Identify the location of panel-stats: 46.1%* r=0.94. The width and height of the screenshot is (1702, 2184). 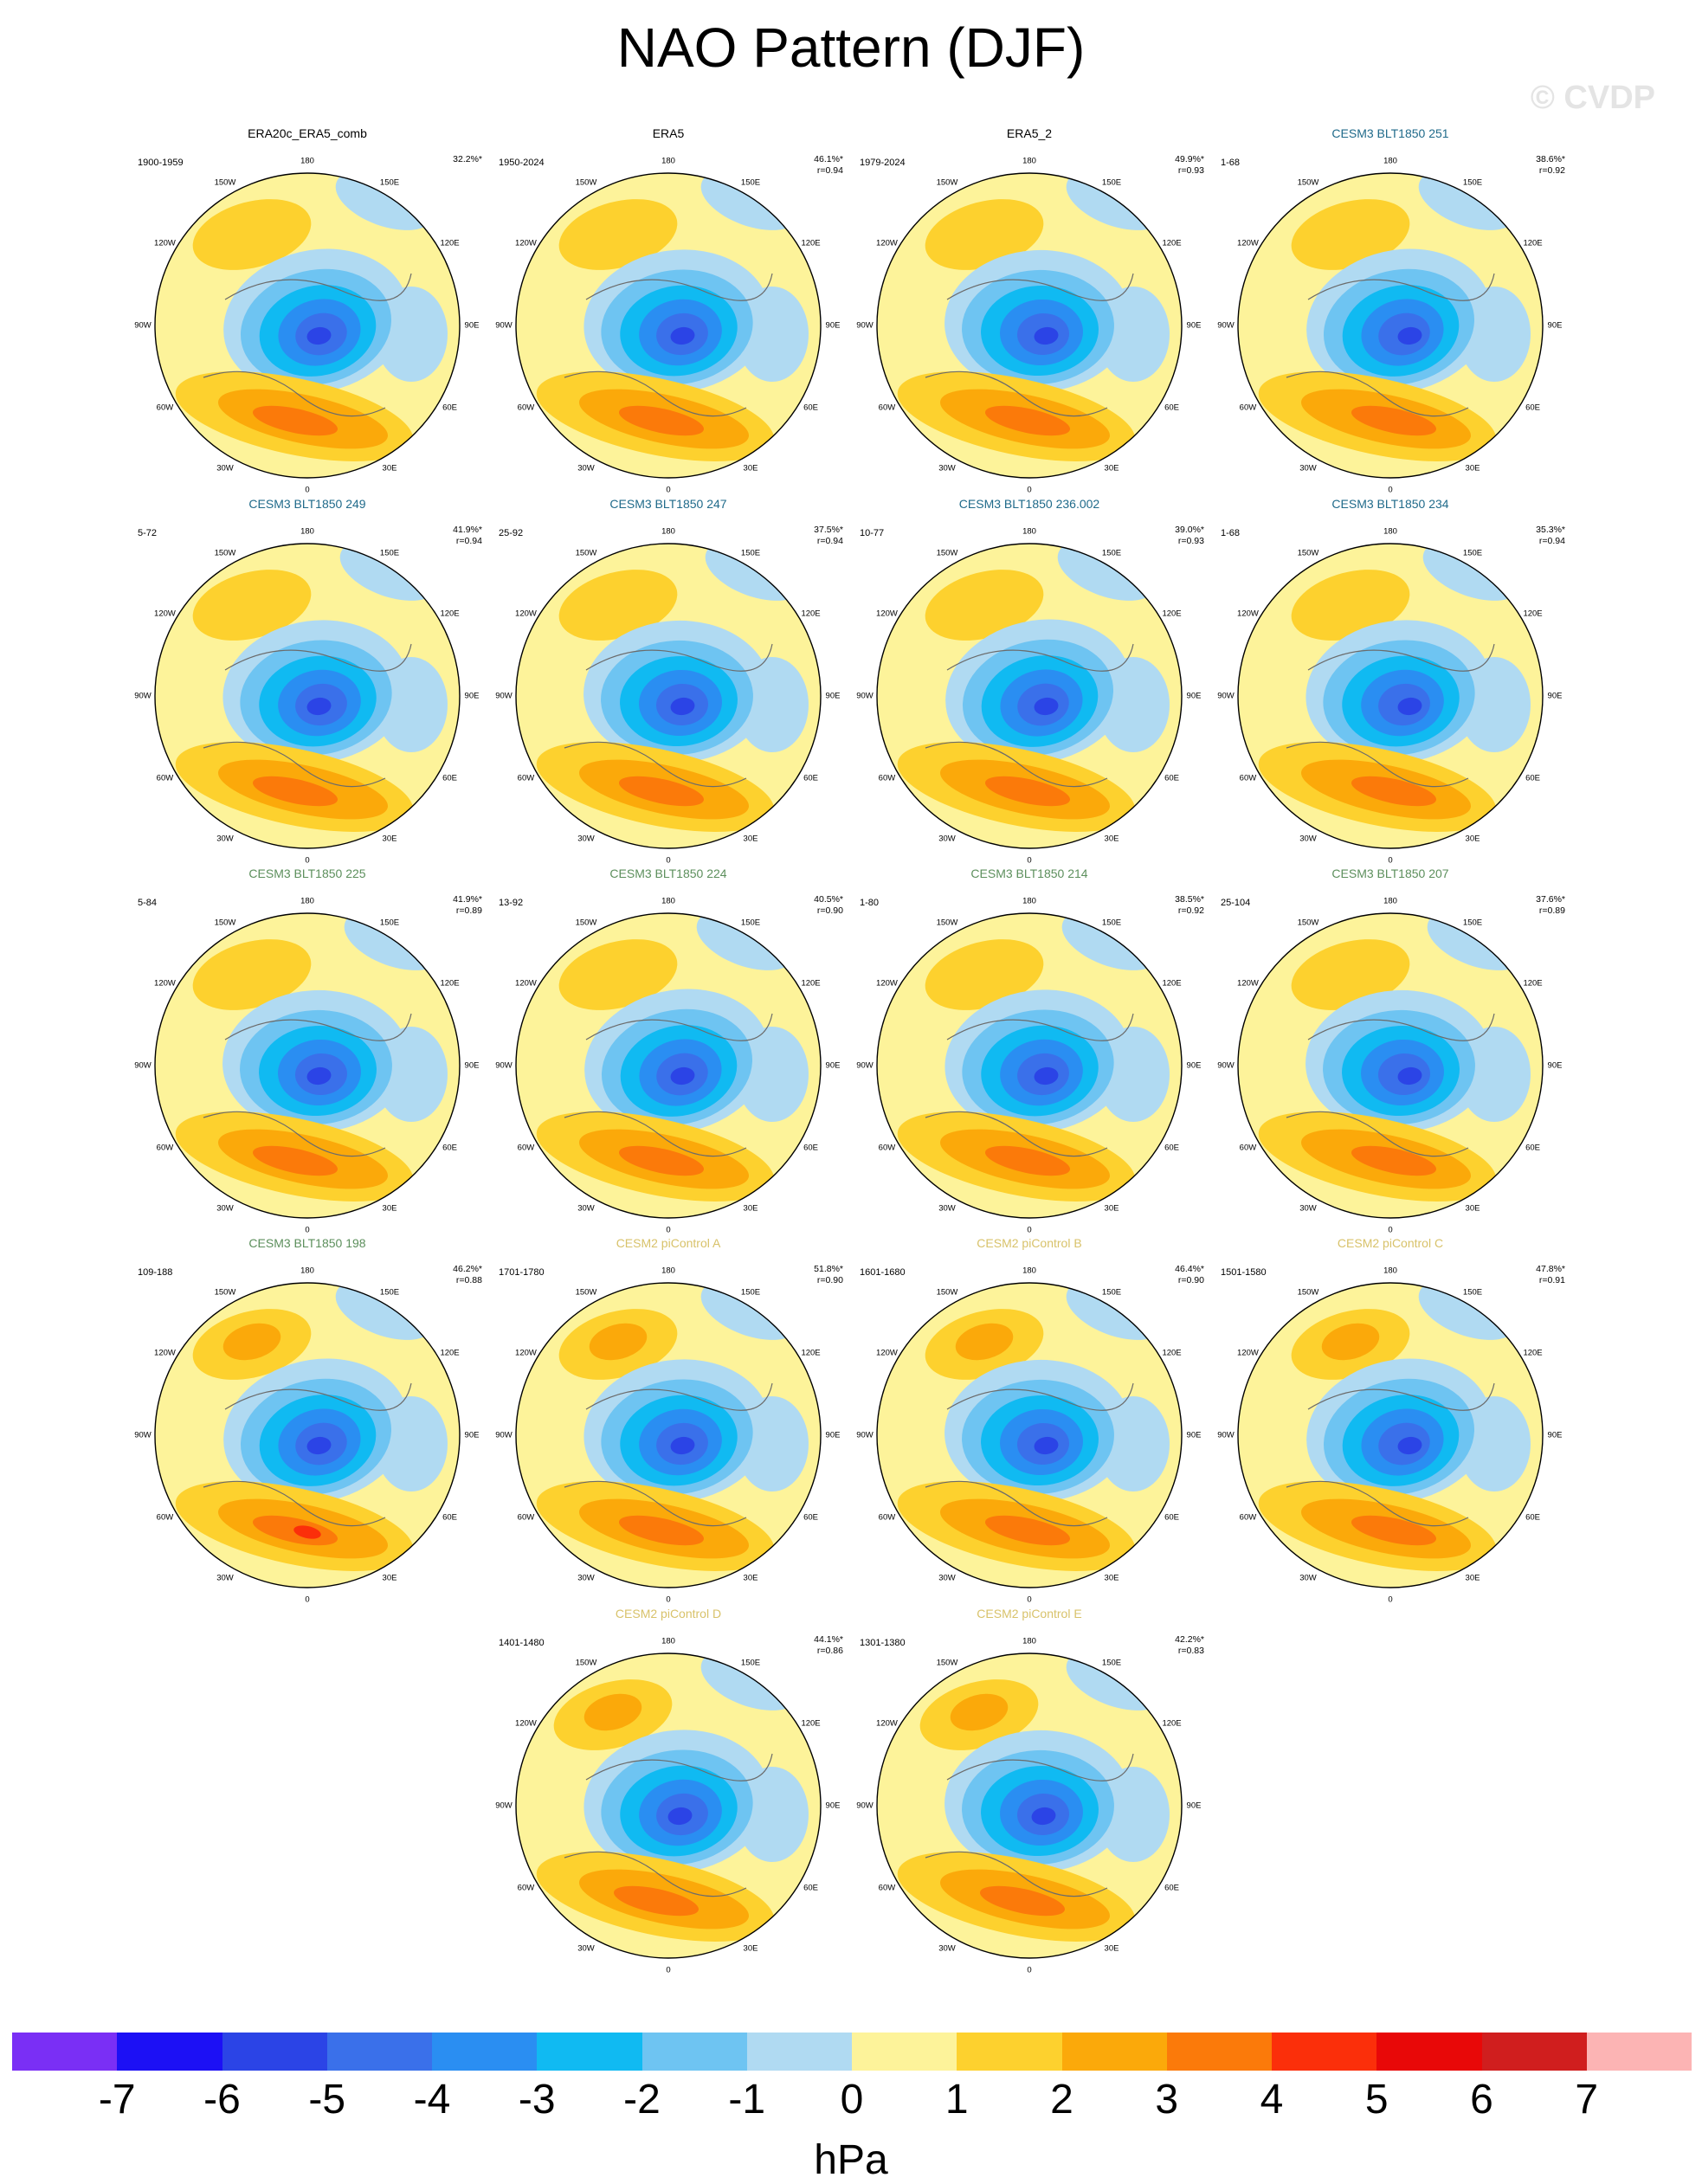
(828, 165).